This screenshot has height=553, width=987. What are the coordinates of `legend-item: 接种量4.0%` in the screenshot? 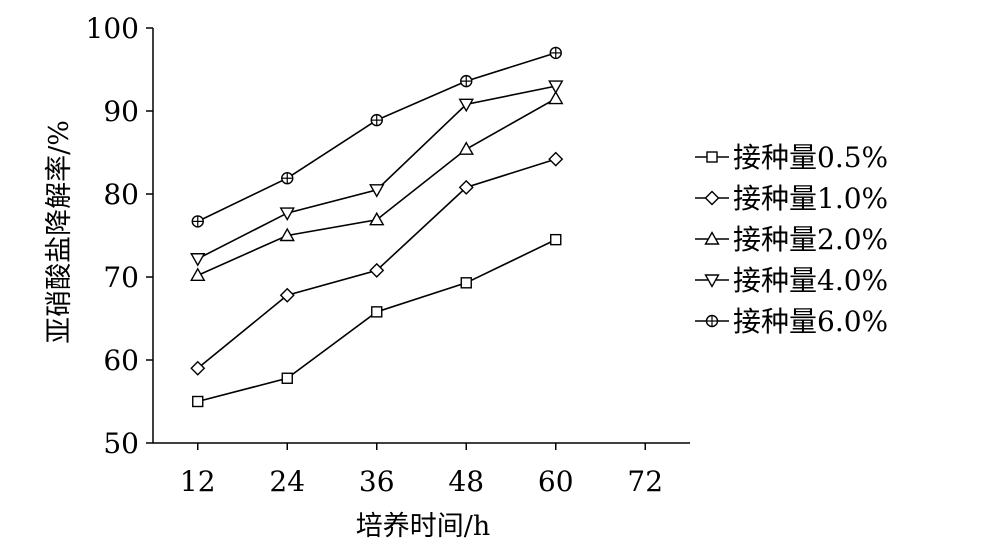 It's located at (791, 280).